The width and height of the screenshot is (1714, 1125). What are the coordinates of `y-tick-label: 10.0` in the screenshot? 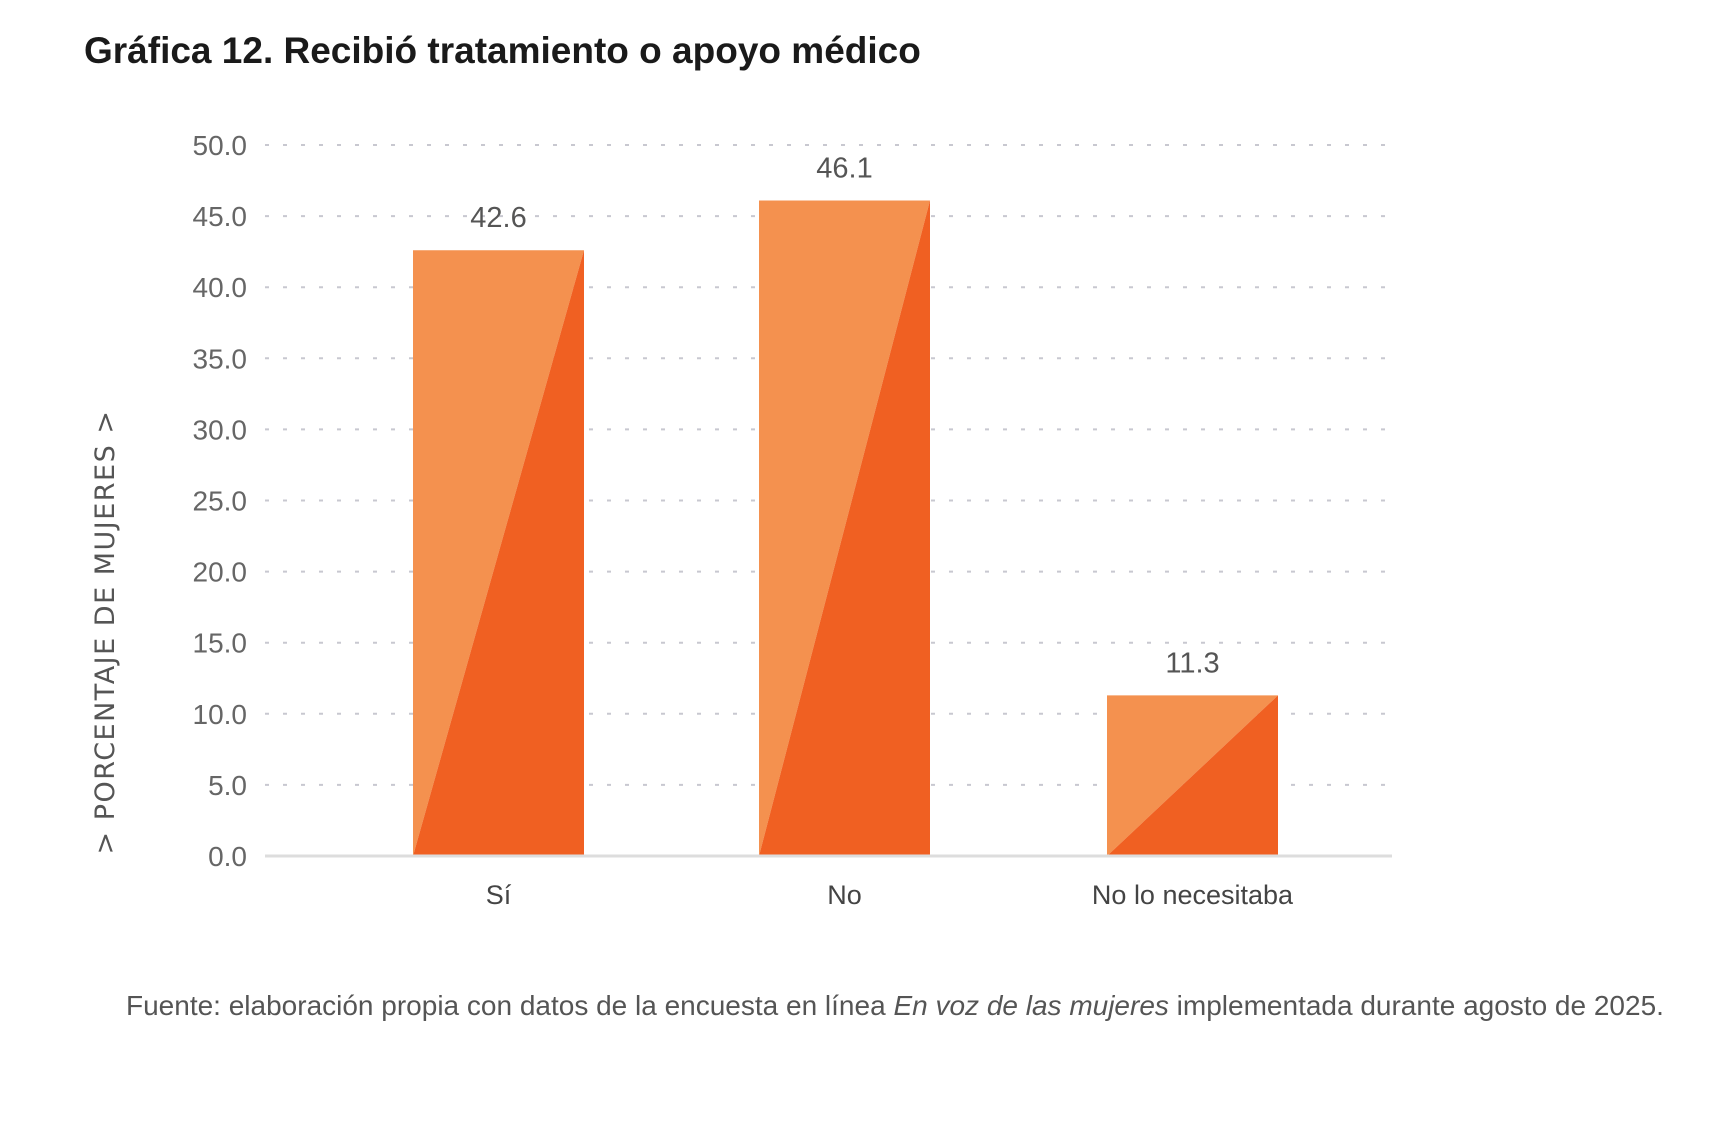 It's located at (220, 714).